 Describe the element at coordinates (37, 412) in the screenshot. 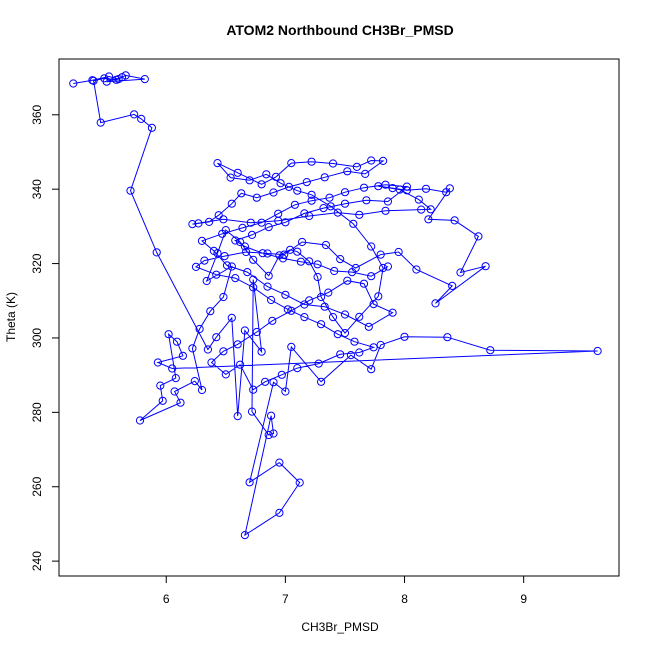

I see `y-tick-label: 280` at that location.